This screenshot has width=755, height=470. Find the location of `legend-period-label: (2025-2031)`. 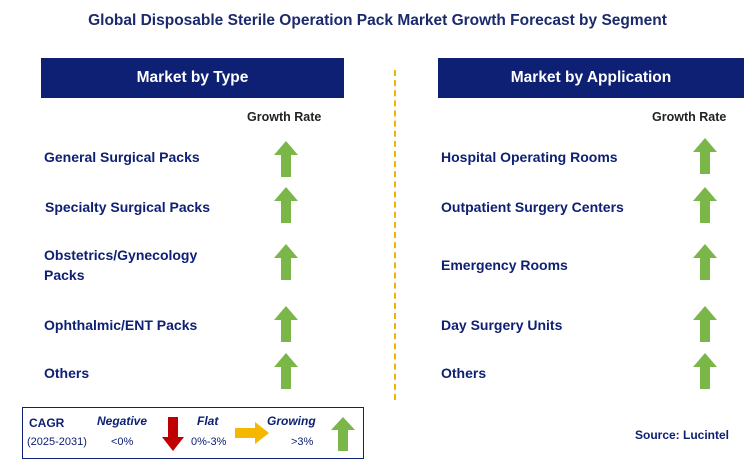

legend-period-label: (2025-2031) is located at coordinates (57, 442).